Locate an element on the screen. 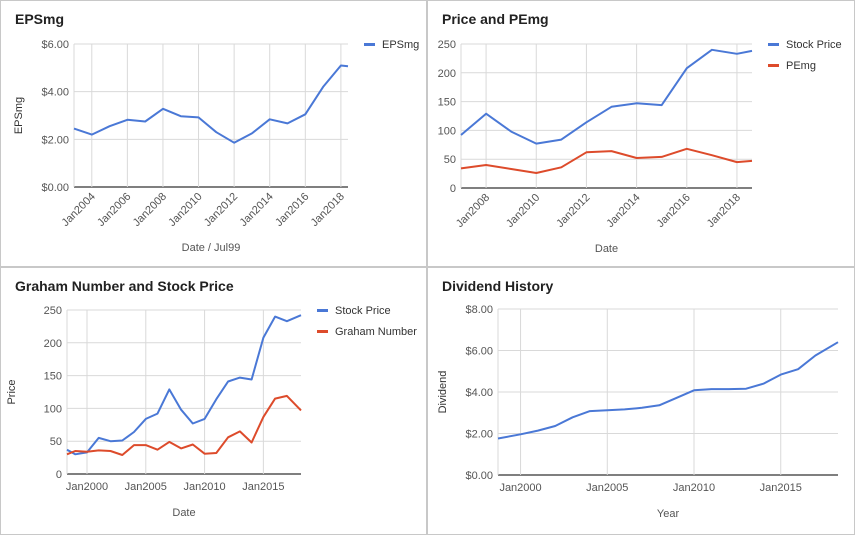 Image resolution: width=855 pixels, height=535 pixels. chart-title: Dividend History is located at coordinates (498, 286).